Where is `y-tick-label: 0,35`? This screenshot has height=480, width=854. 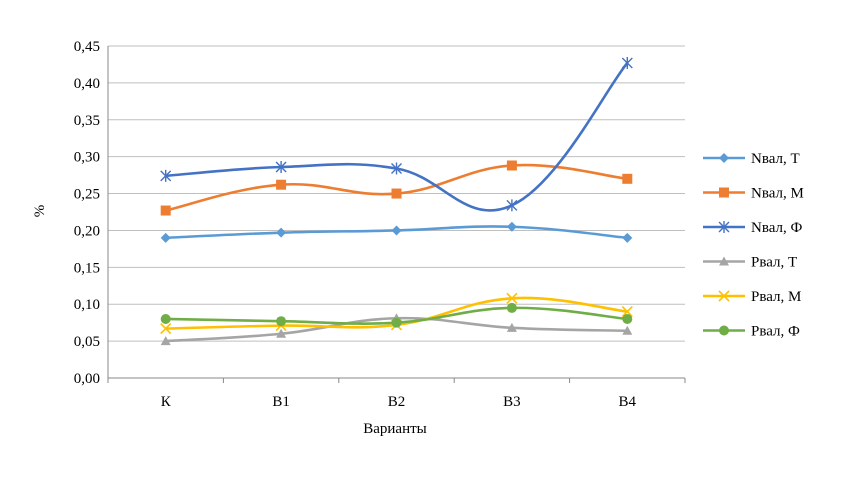
y-tick-label: 0,35 is located at coordinates (87, 121).